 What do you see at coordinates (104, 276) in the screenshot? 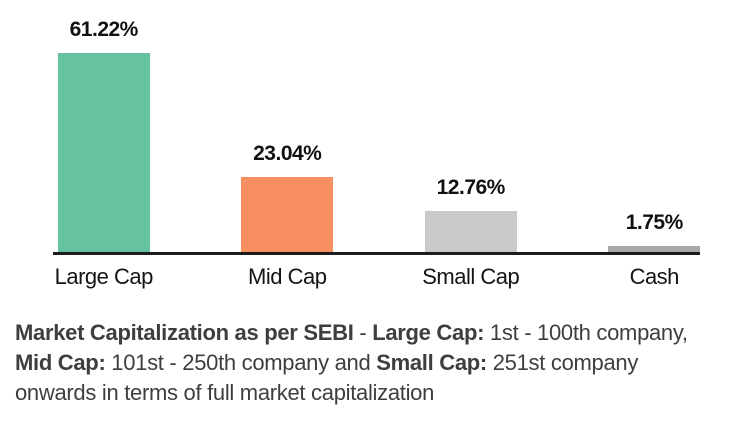
I see `category-label-large-cap: Large Cap` at bounding box center [104, 276].